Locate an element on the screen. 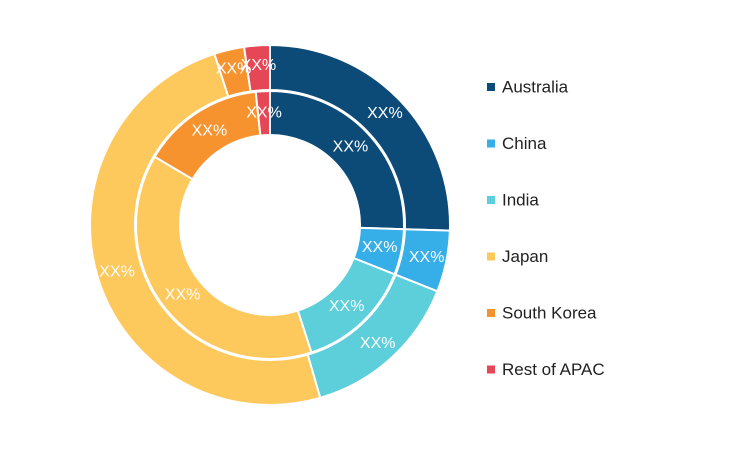 The image size is (750, 450). legend-swatch-china is located at coordinates (491, 143).